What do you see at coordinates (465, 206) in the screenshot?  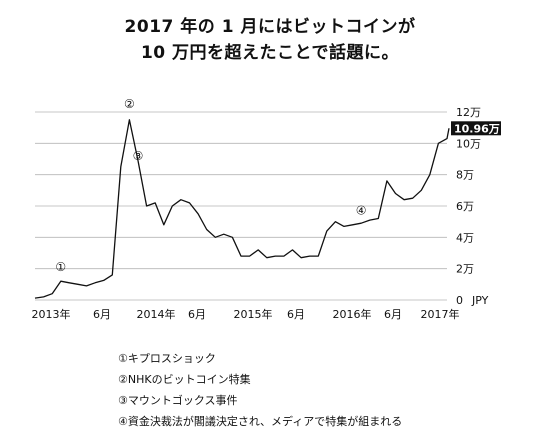 I see `y-tick-3: 6万` at bounding box center [465, 206].